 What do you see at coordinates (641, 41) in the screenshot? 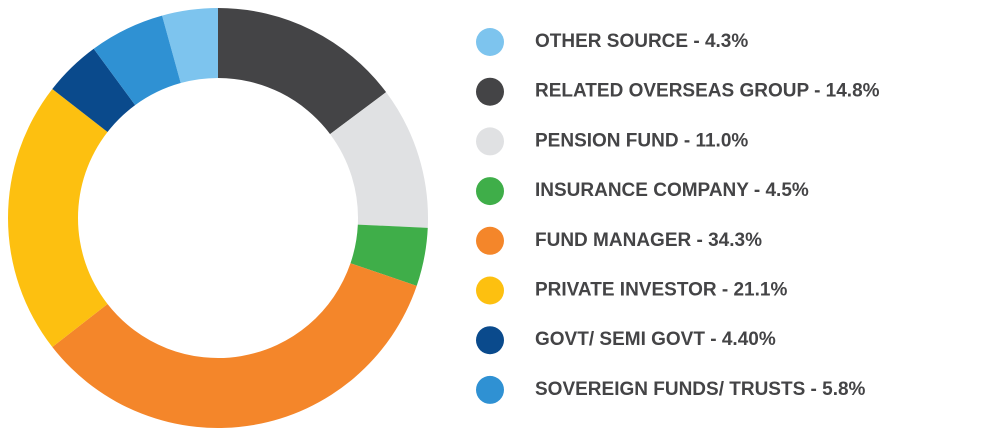
I see `legend-label: OTHER SOURCE - 4.3%` at bounding box center [641, 41].